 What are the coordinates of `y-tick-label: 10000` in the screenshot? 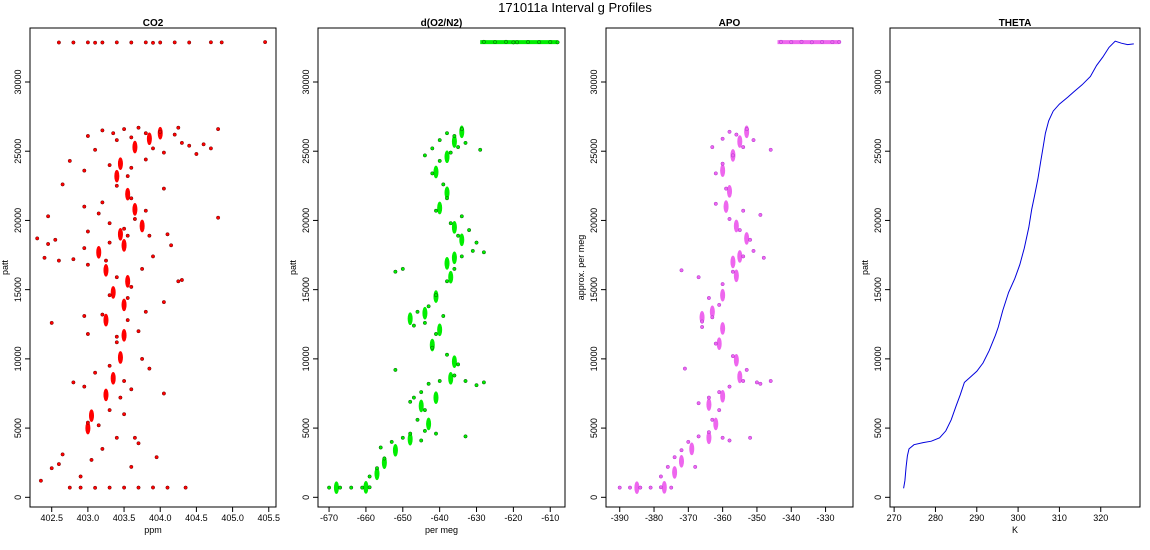 It's located at (18, 358).